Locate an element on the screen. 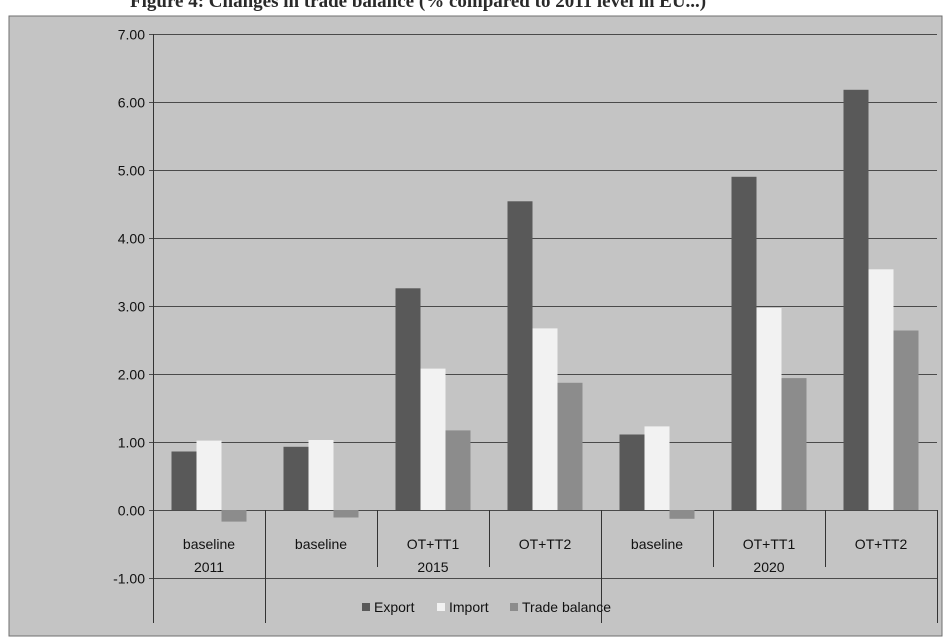  x-group-label: 2011 is located at coordinates (209, 567).